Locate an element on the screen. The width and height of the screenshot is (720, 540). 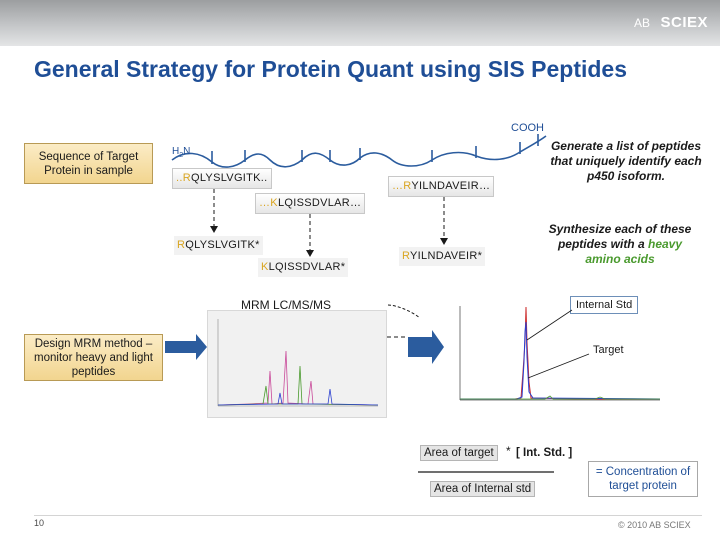
heavy-amino-acids-text: heavy amino acids is located at coordinates (634, 251).